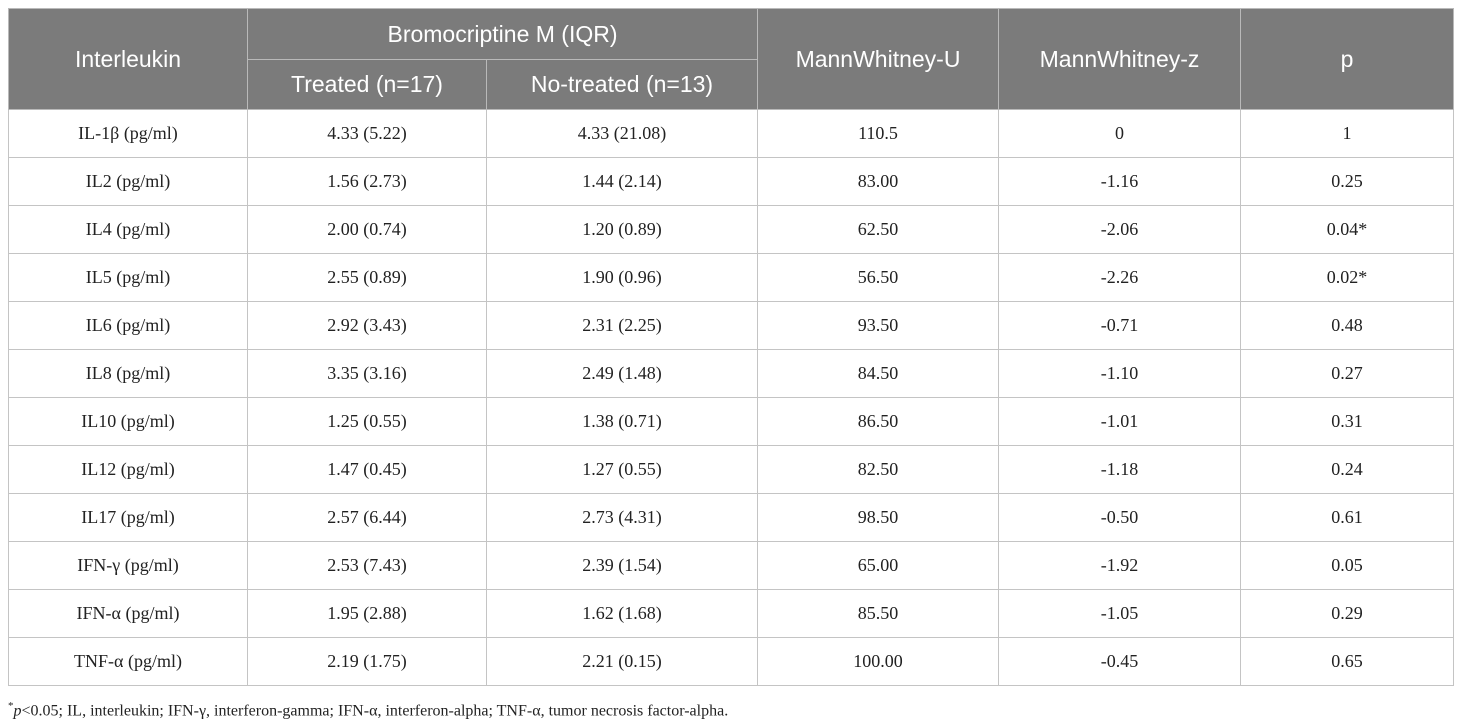 This screenshot has height=728, width=1460. Describe the element at coordinates (128, 59) in the screenshot. I see `col-header-interleukin: Interleukin` at that location.